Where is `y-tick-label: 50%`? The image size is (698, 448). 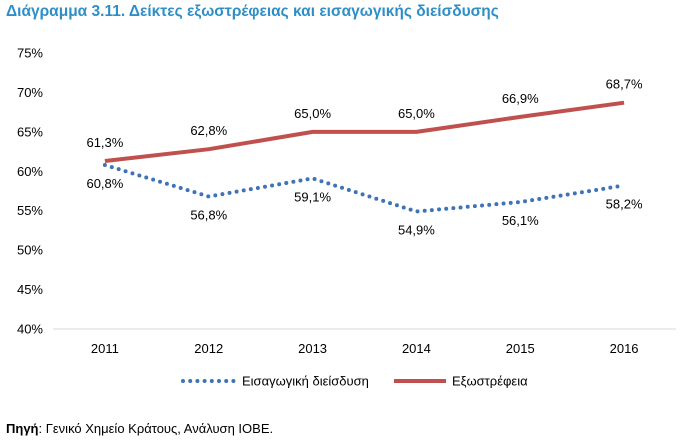 y-tick-label: 50% is located at coordinates (30, 250).